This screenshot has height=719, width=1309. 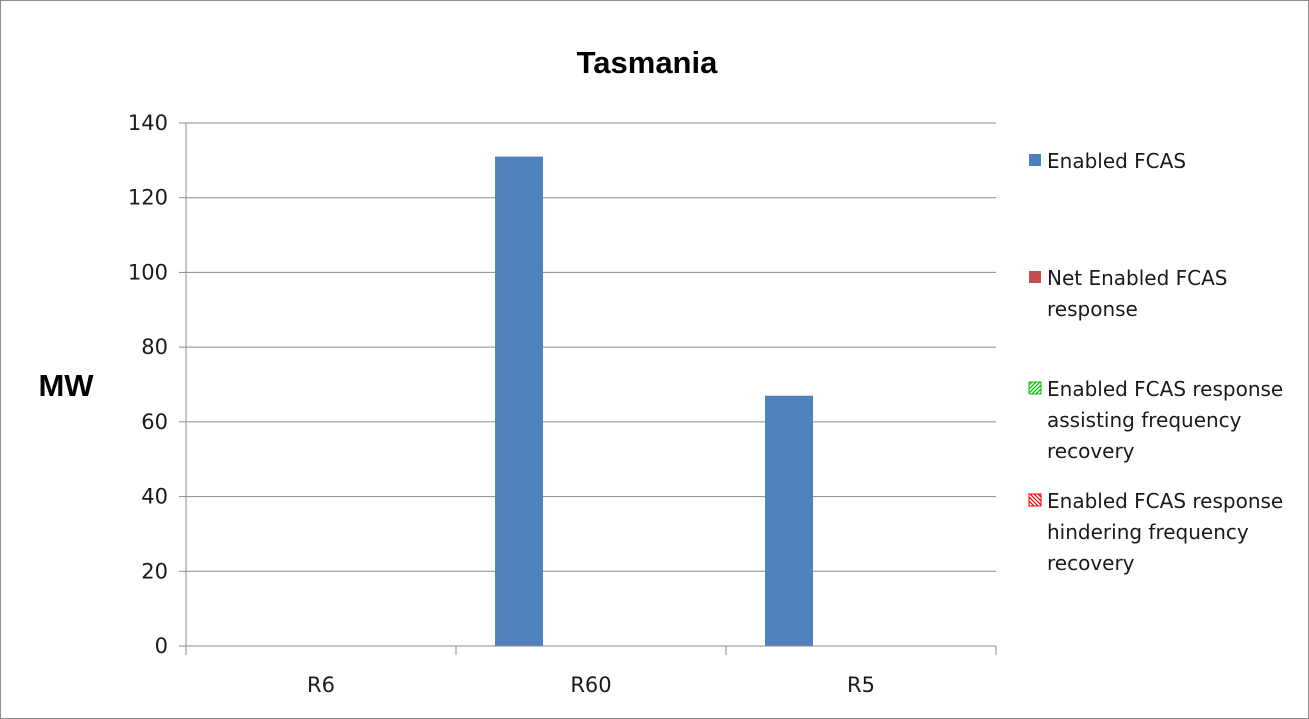 What do you see at coordinates (66, 385) in the screenshot?
I see `y-axis-label: MW` at bounding box center [66, 385].